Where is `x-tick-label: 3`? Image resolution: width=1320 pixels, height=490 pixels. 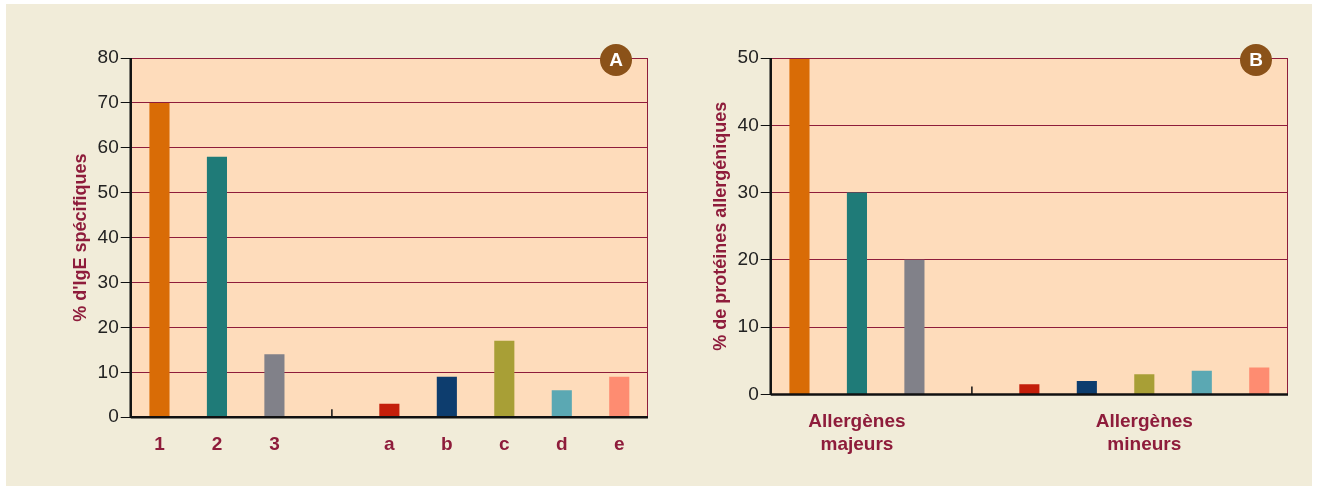
x-tick-label: 3 is located at coordinates (274, 443).